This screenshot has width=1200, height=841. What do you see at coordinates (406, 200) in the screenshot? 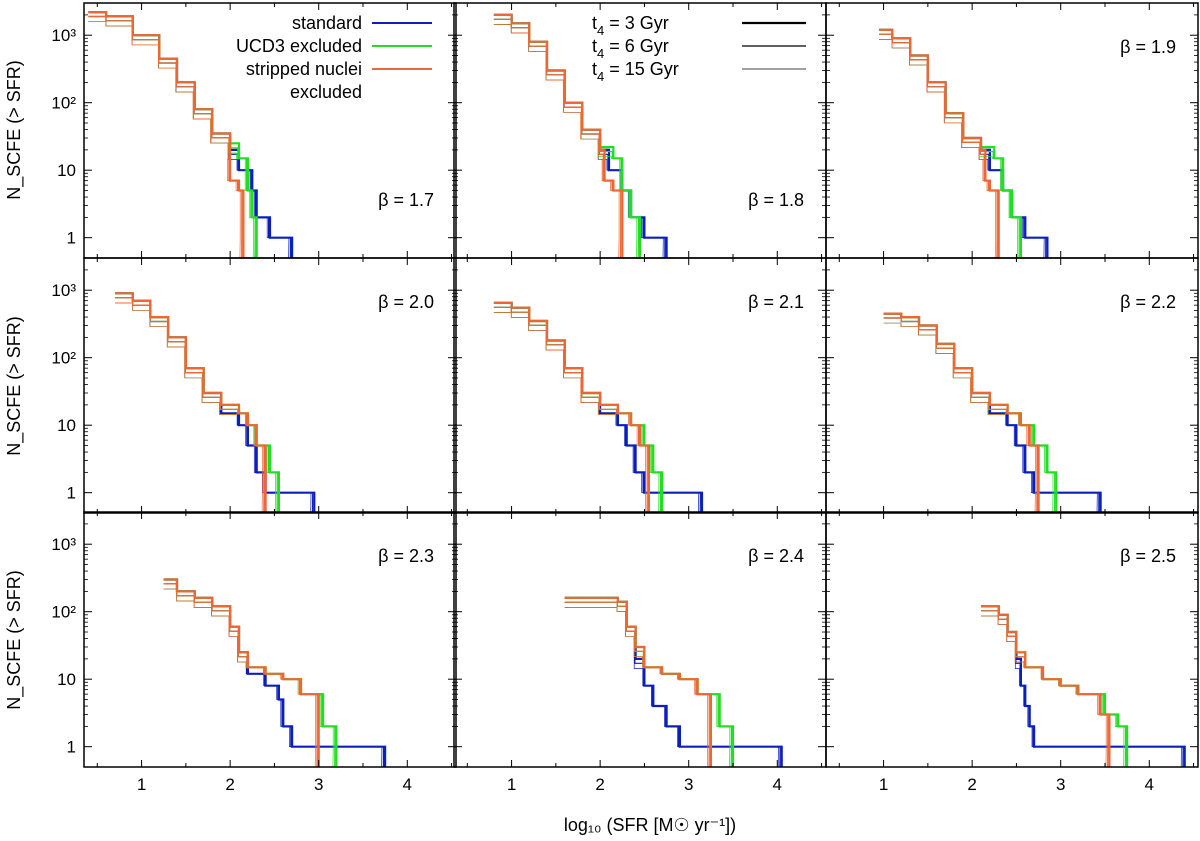
I see `beta-label: β = 1.7` at bounding box center [406, 200].